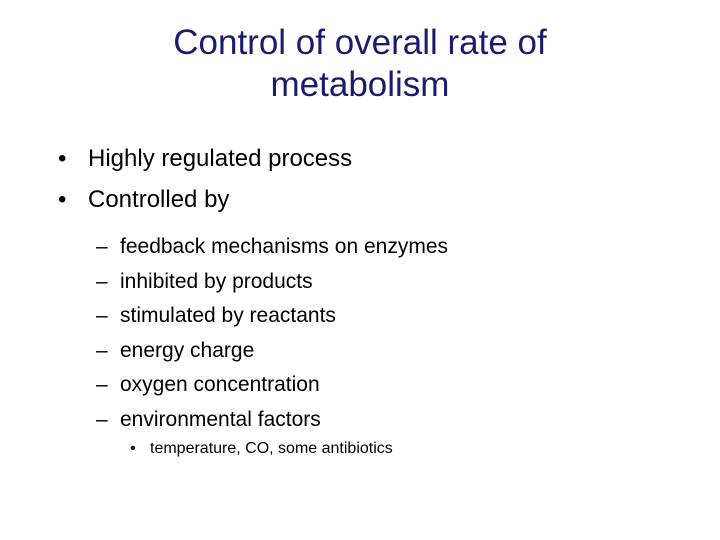 The height and width of the screenshot is (540, 720). What do you see at coordinates (216, 281) in the screenshot?
I see `bullet-text: inhibited by products` at bounding box center [216, 281].